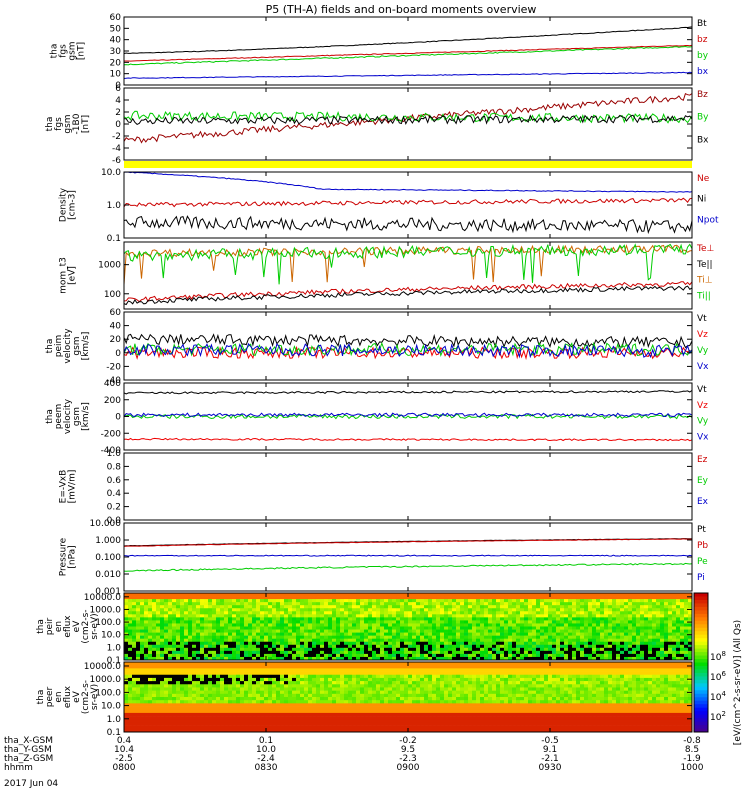 Image resolution: width=750 pixels, height=800 pixels. What do you see at coordinates (108, 575) in the screenshot?
I see `y-tick-label: 0.010` at bounding box center [108, 575].